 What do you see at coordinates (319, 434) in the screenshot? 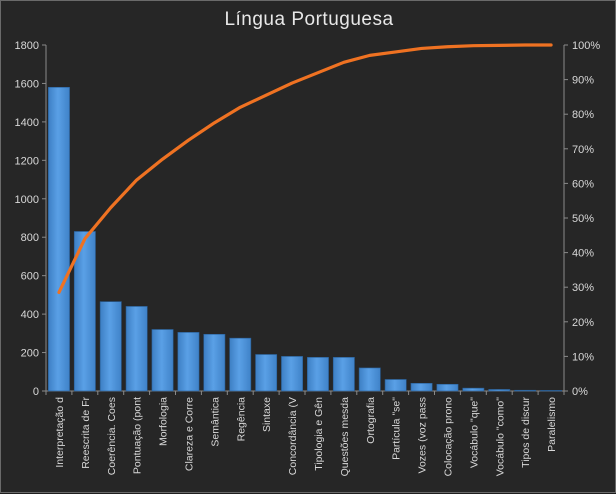
I see `x-tick-label: Tipologia e Gên` at bounding box center [319, 434].